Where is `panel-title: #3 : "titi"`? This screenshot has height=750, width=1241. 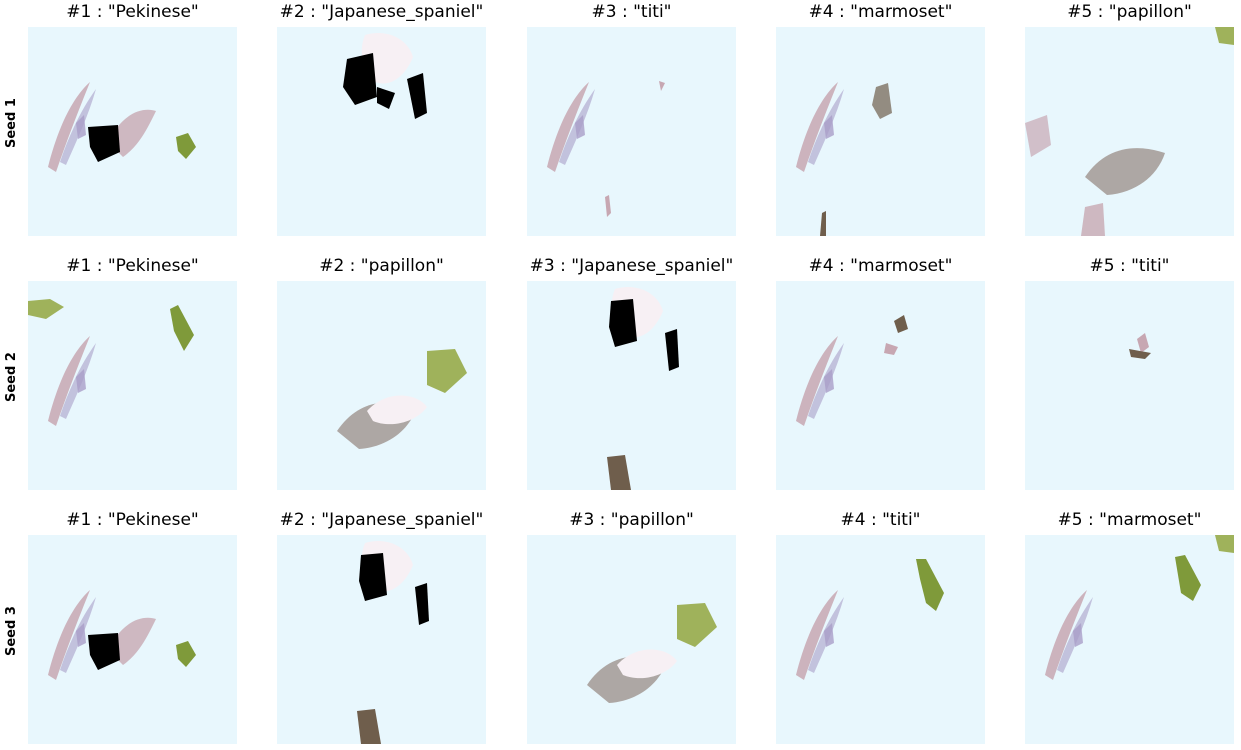 panel-title: #3 : "titi" is located at coordinates (631, 12).